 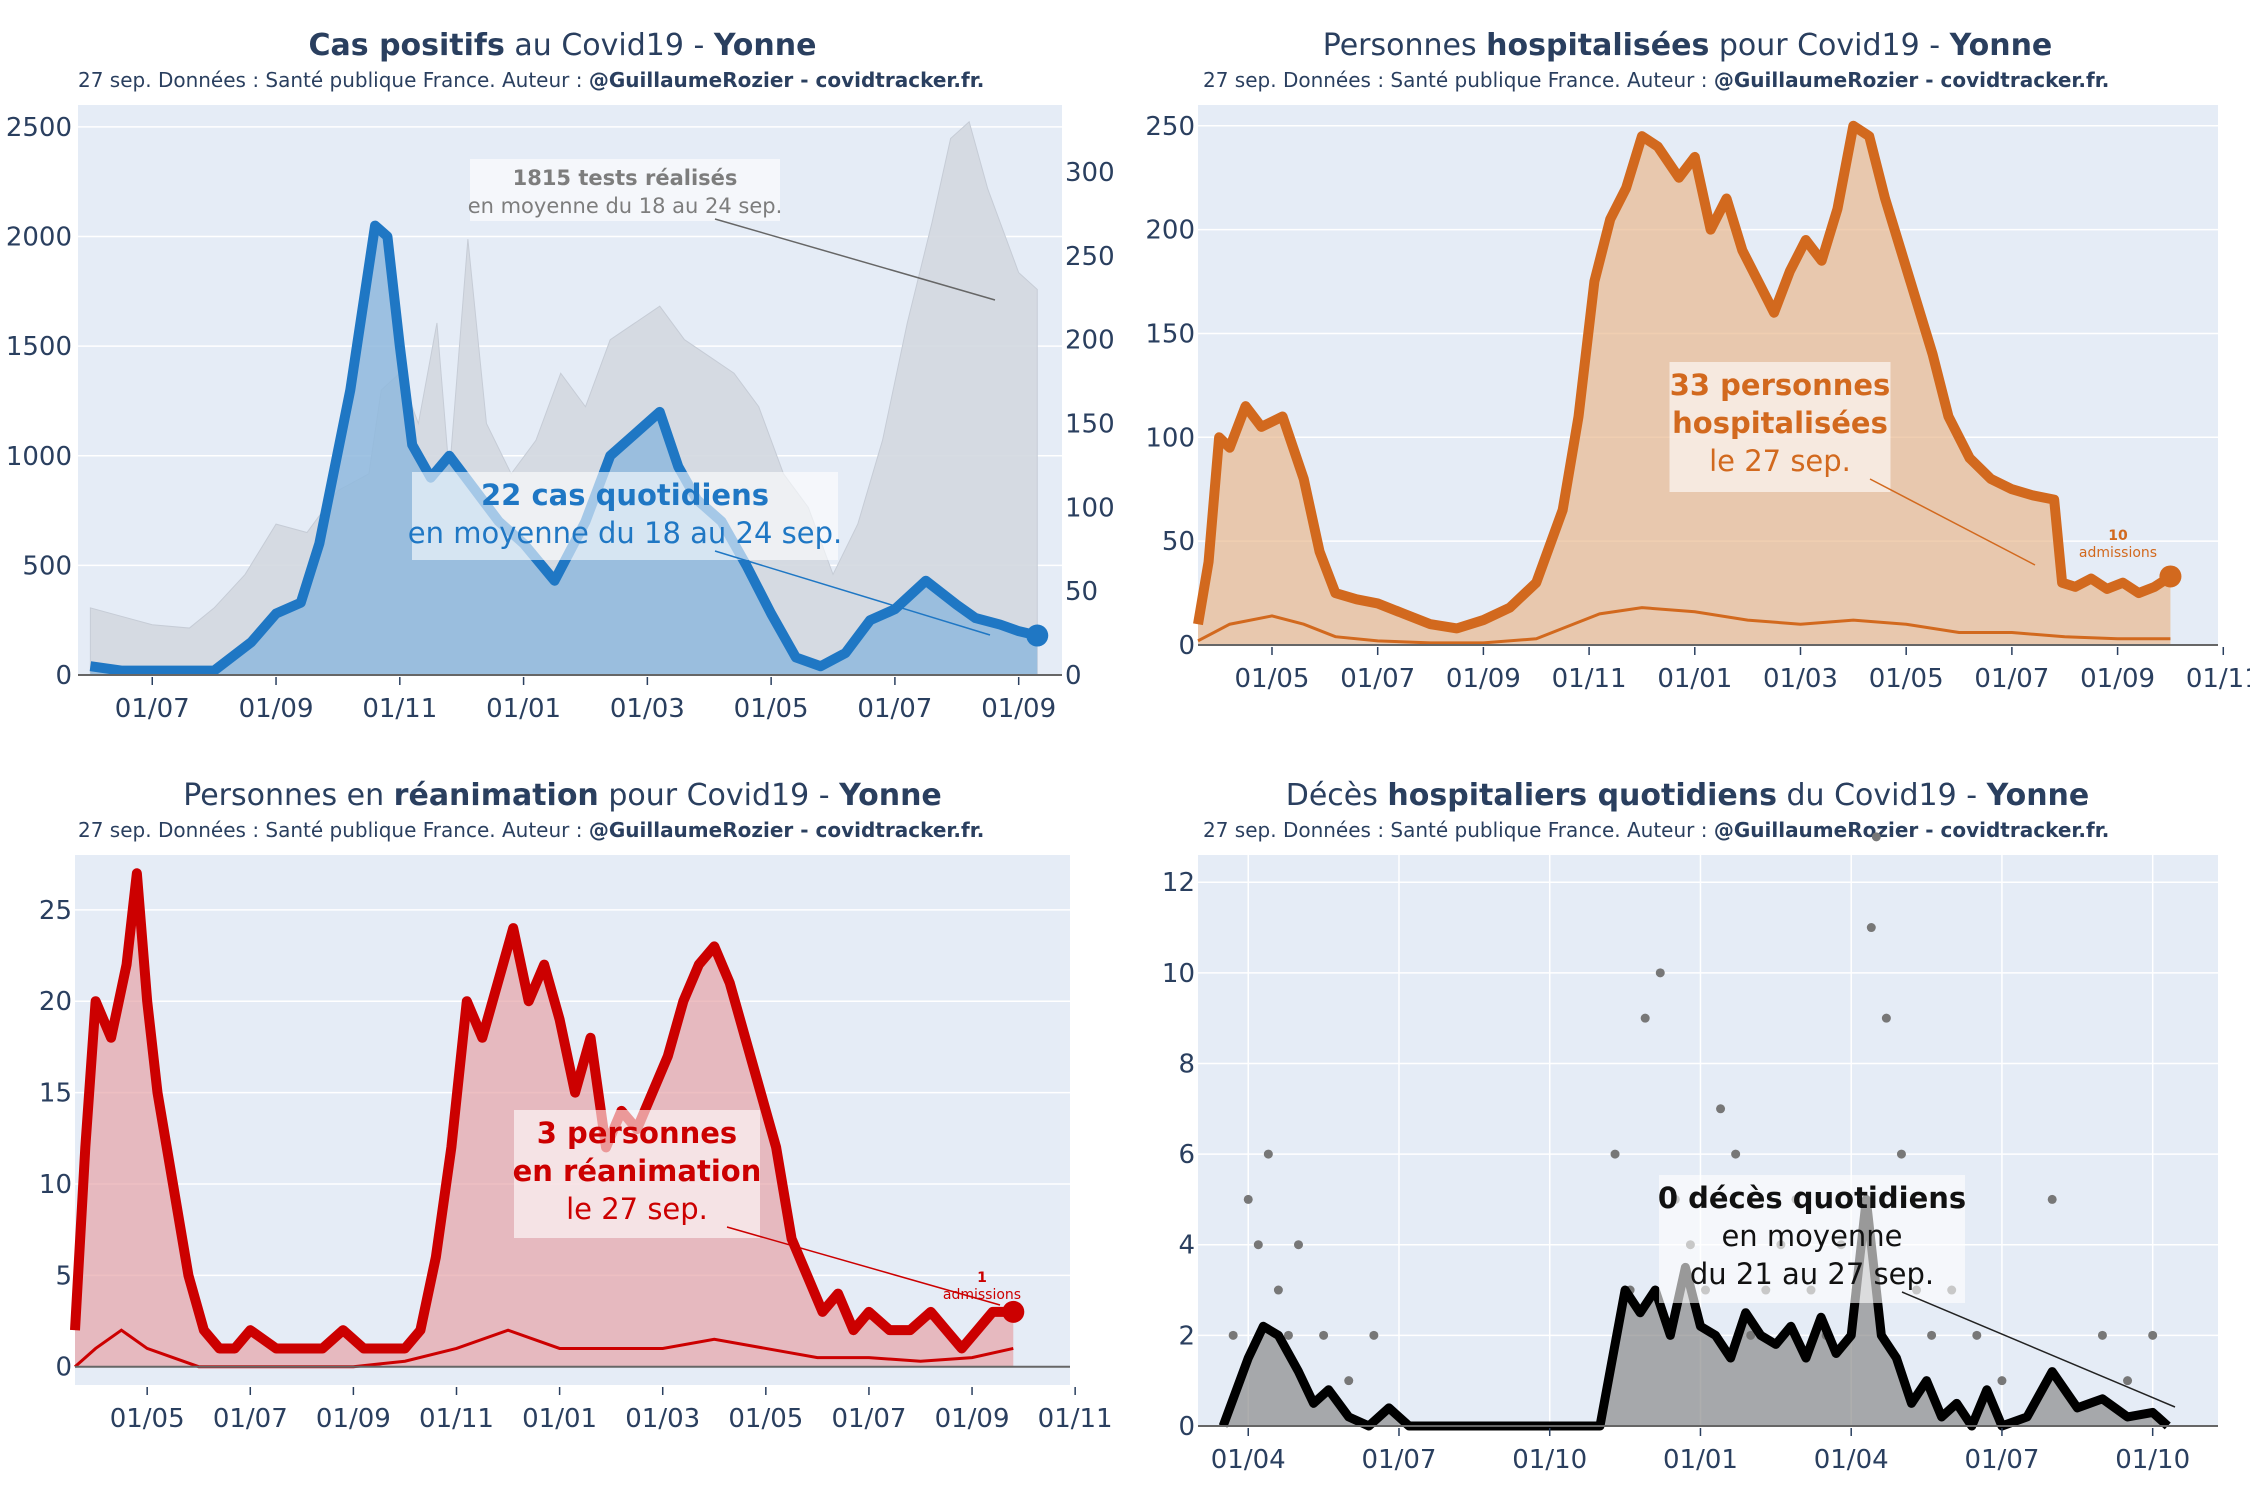 What do you see at coordinates (637, 1171) in the screenshot?
I see `annotation-text: en réanimation` at bounding box center [637, 1171].